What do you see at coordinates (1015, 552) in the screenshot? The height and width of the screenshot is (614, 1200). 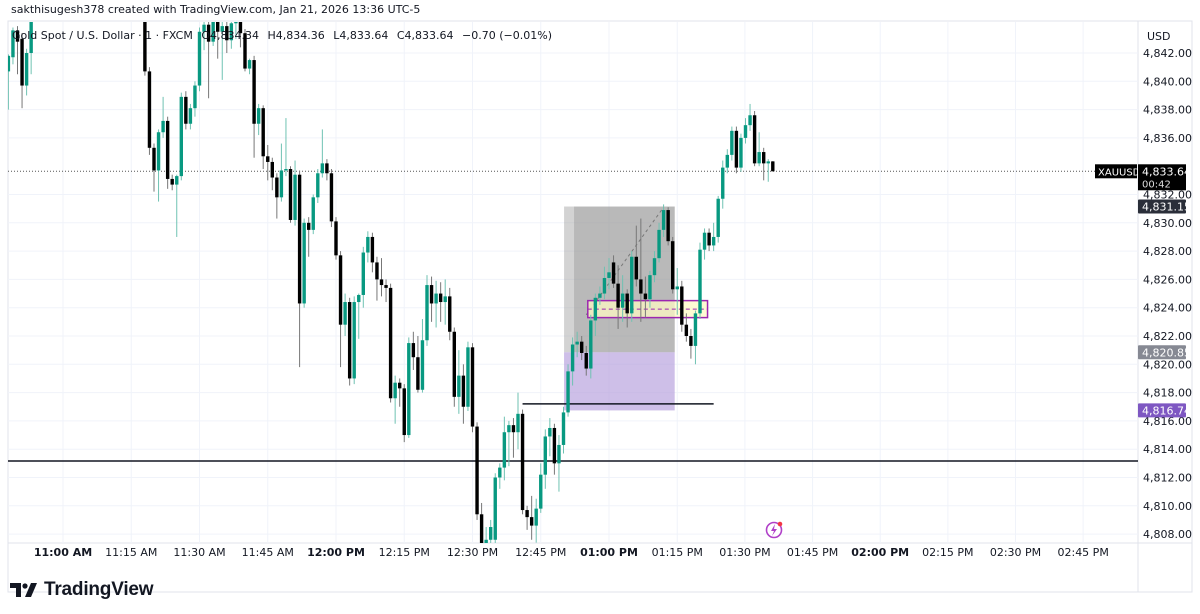 I see `time-tick-label: 02:30 PM` at bounding box center [1015, 552].